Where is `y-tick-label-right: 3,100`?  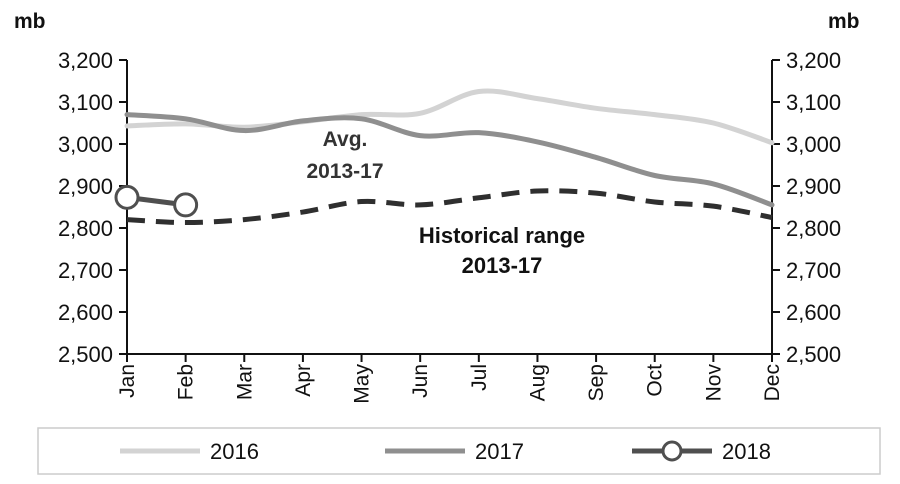
y-tick-label-right: 3,100 is located at coordinates (813, 102).